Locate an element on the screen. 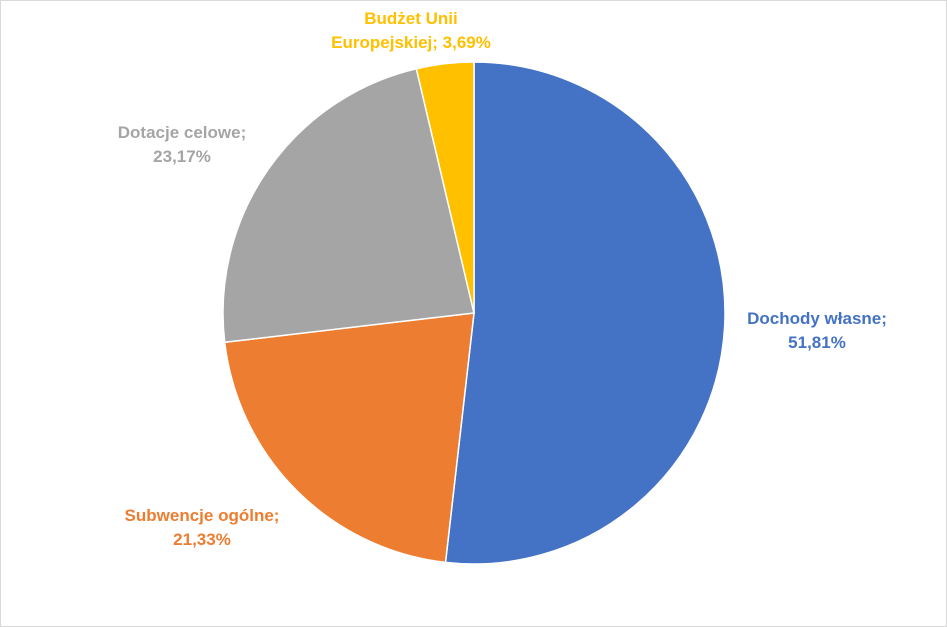 The image size is (947, 627). data-label-dotacje-celowe: Dotacje celowe; 23,17% is located at coordinates (182, 145).